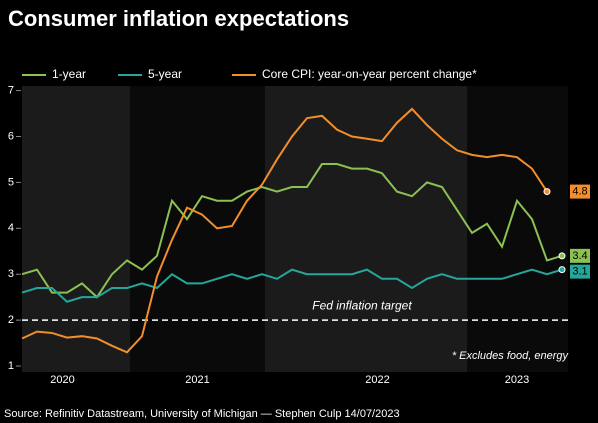  Describe the element at coordinates (369, 74) in the screenshot. I see `legend-label: Core CPI: year-on-year percent change*` at that location.